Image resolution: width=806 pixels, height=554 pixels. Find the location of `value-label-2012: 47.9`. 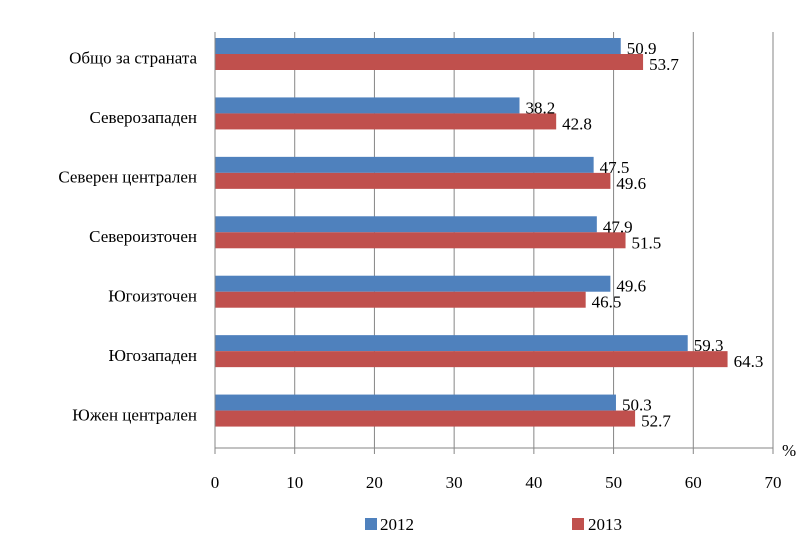

value-label-2012: 47.9 is located at coordinates (618, 226).